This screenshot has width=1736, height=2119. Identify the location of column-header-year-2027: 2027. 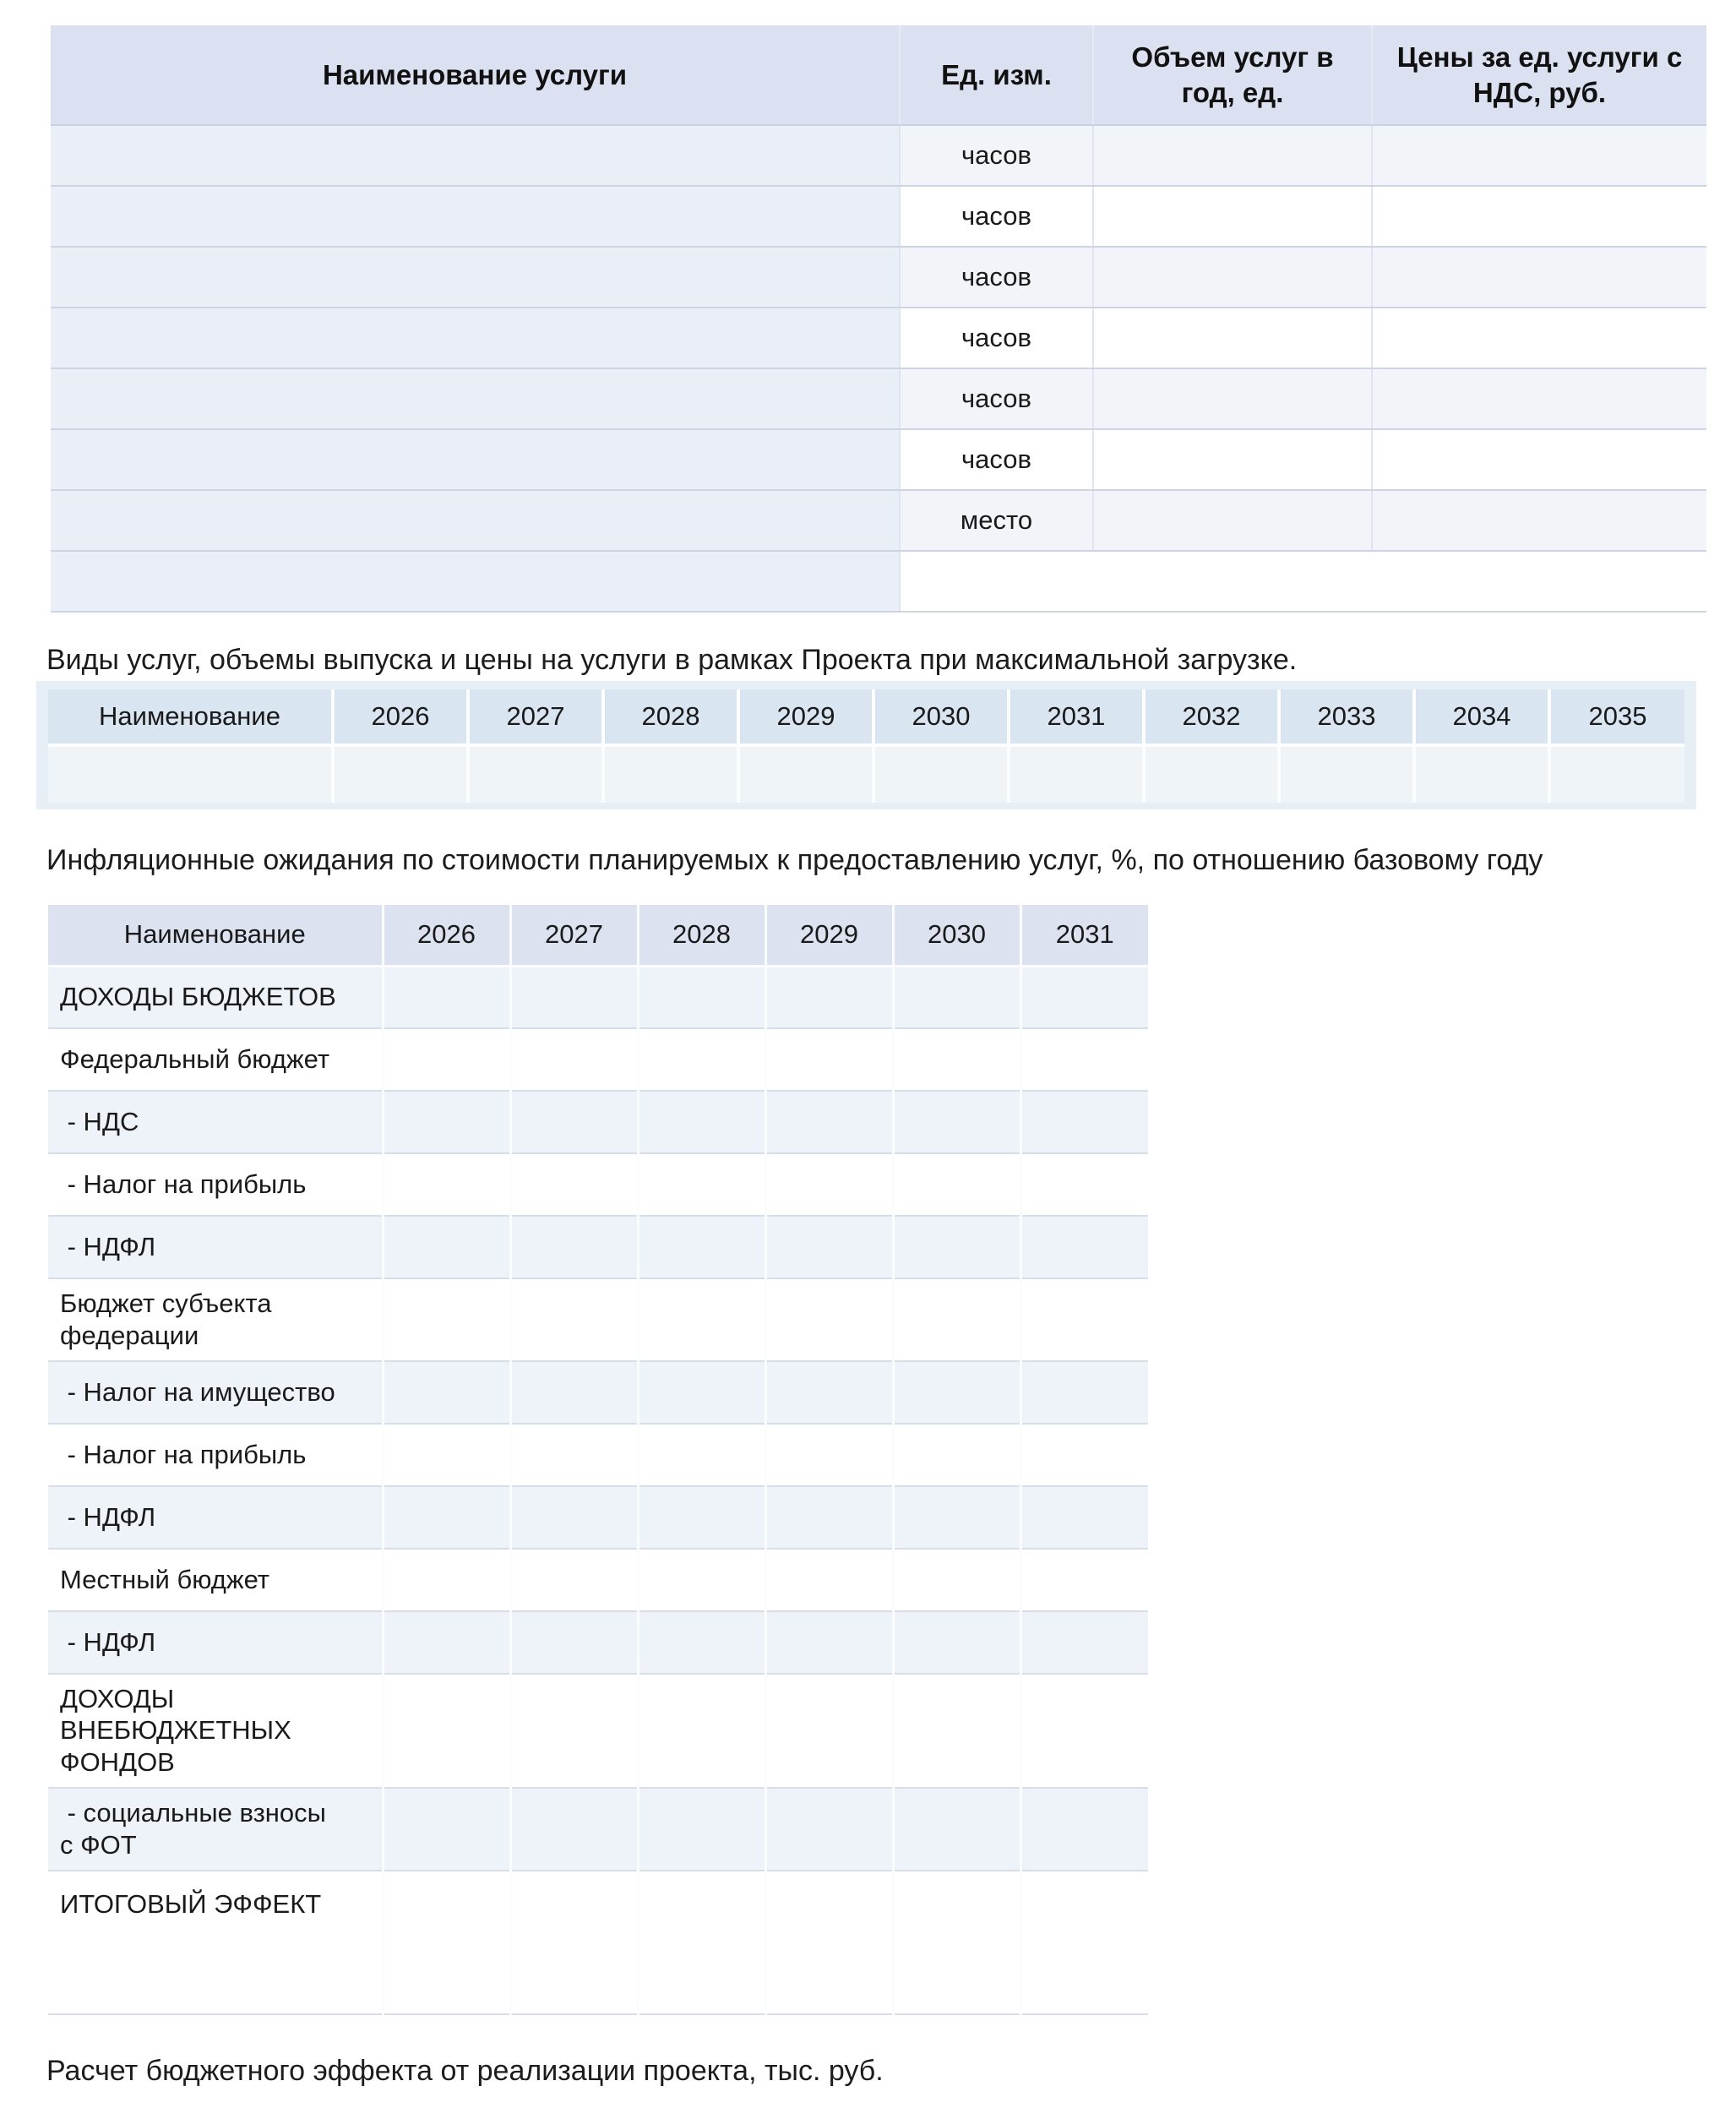
(574, 936).